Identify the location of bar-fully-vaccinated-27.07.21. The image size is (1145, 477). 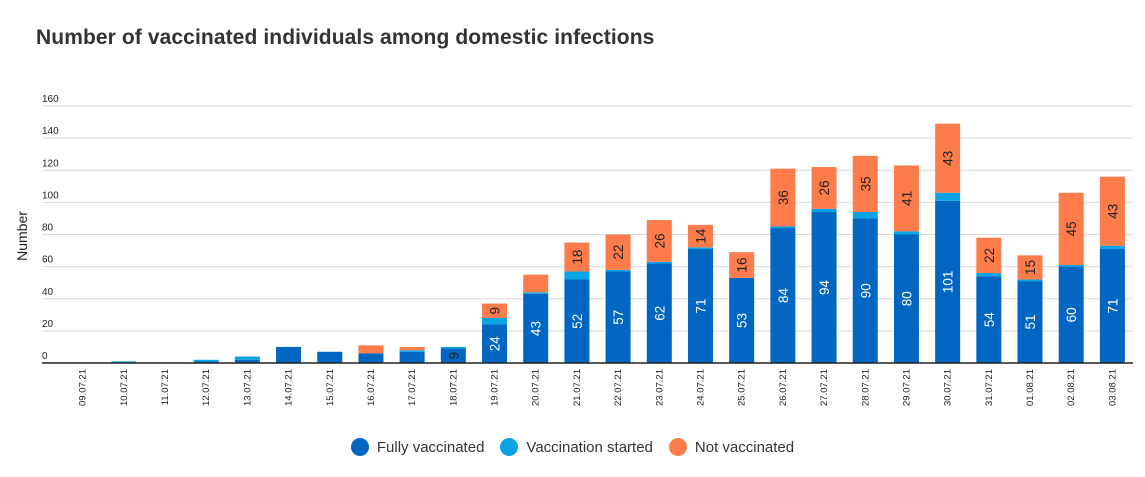
(824, 287).